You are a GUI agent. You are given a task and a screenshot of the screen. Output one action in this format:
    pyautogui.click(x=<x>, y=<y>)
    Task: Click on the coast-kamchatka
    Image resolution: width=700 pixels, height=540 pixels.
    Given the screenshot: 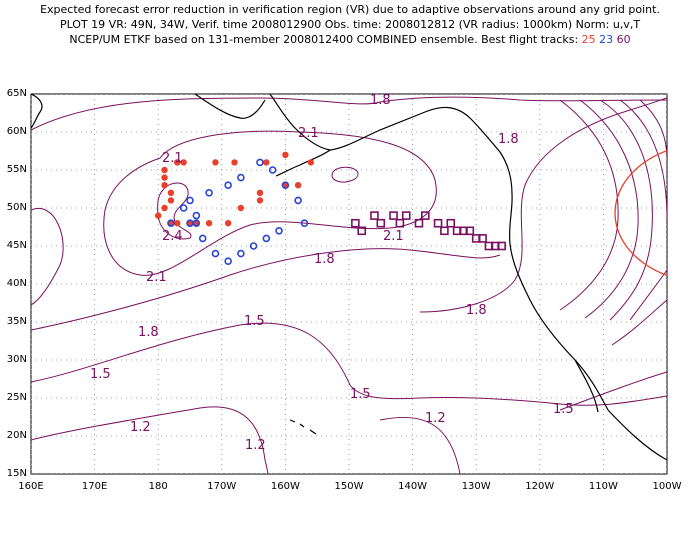 What is the action you would take?
    pyautogui.click(x=37, y=111)
    